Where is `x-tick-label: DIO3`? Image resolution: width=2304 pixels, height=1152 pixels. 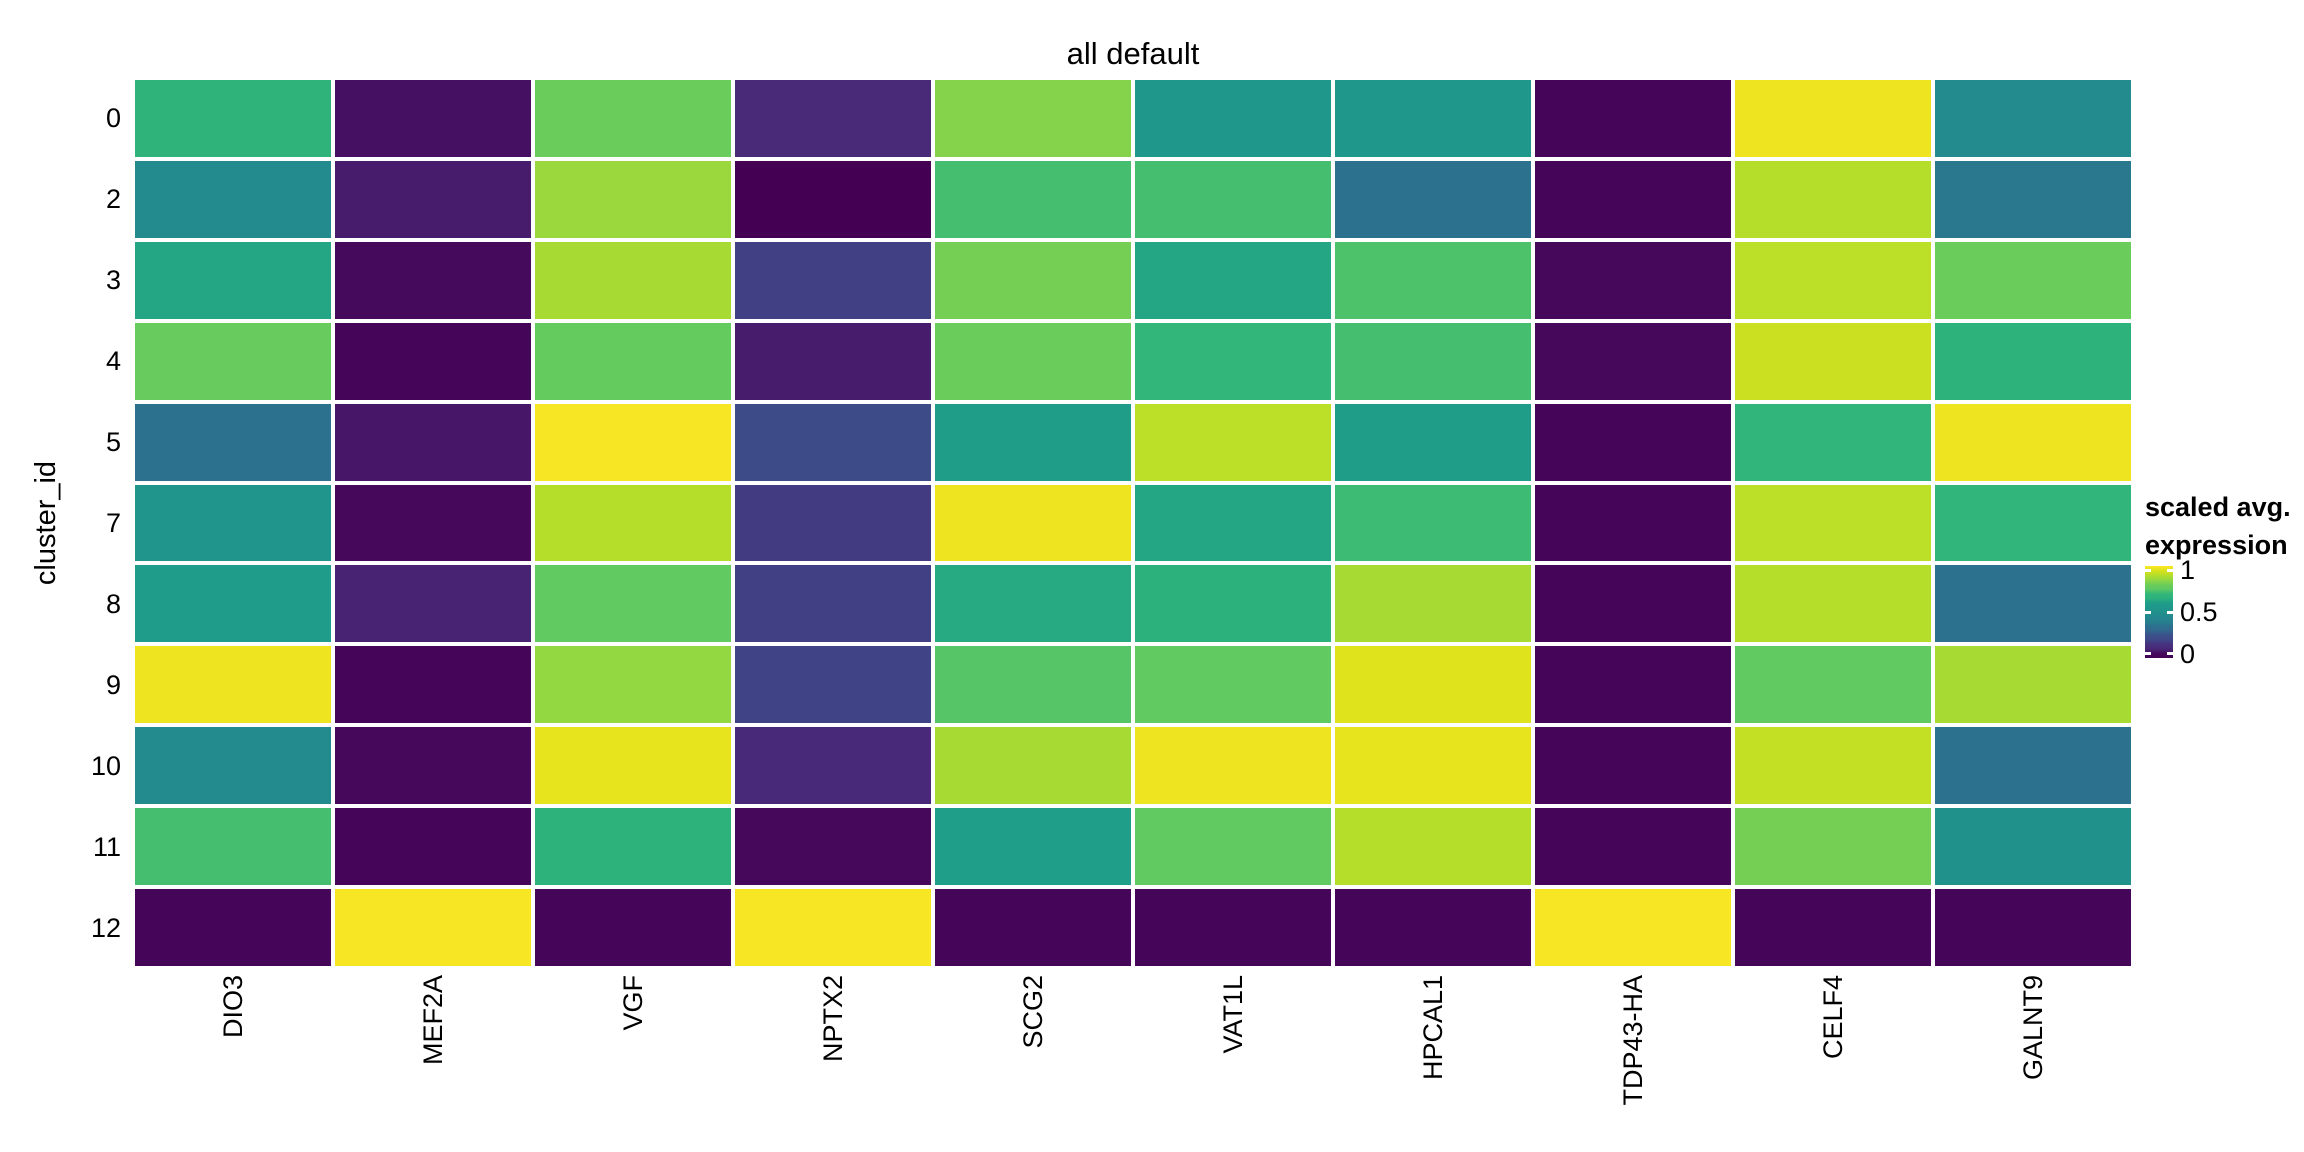 x-tick-label: DIO3 is located at coordinates (233, 1007).